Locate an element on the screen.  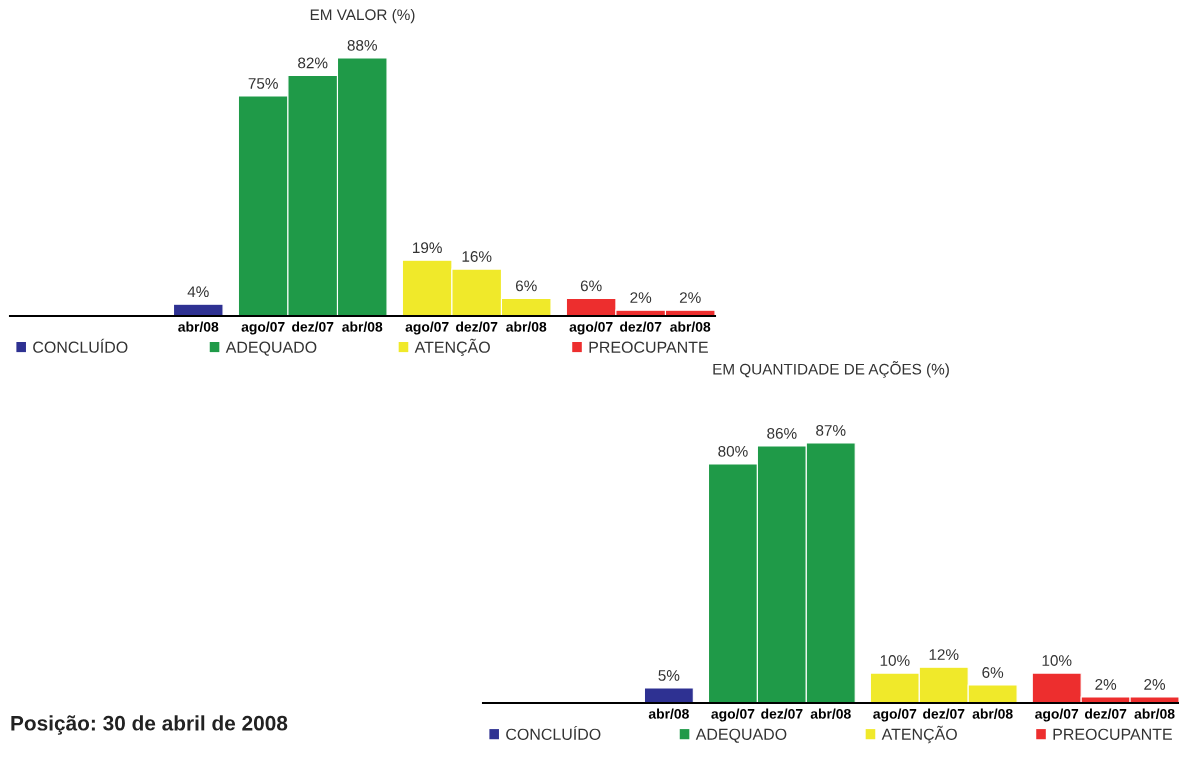
chart-title: EM QUANTIDADE DE AÇÕES (%) is located at coordinates (831, 369).